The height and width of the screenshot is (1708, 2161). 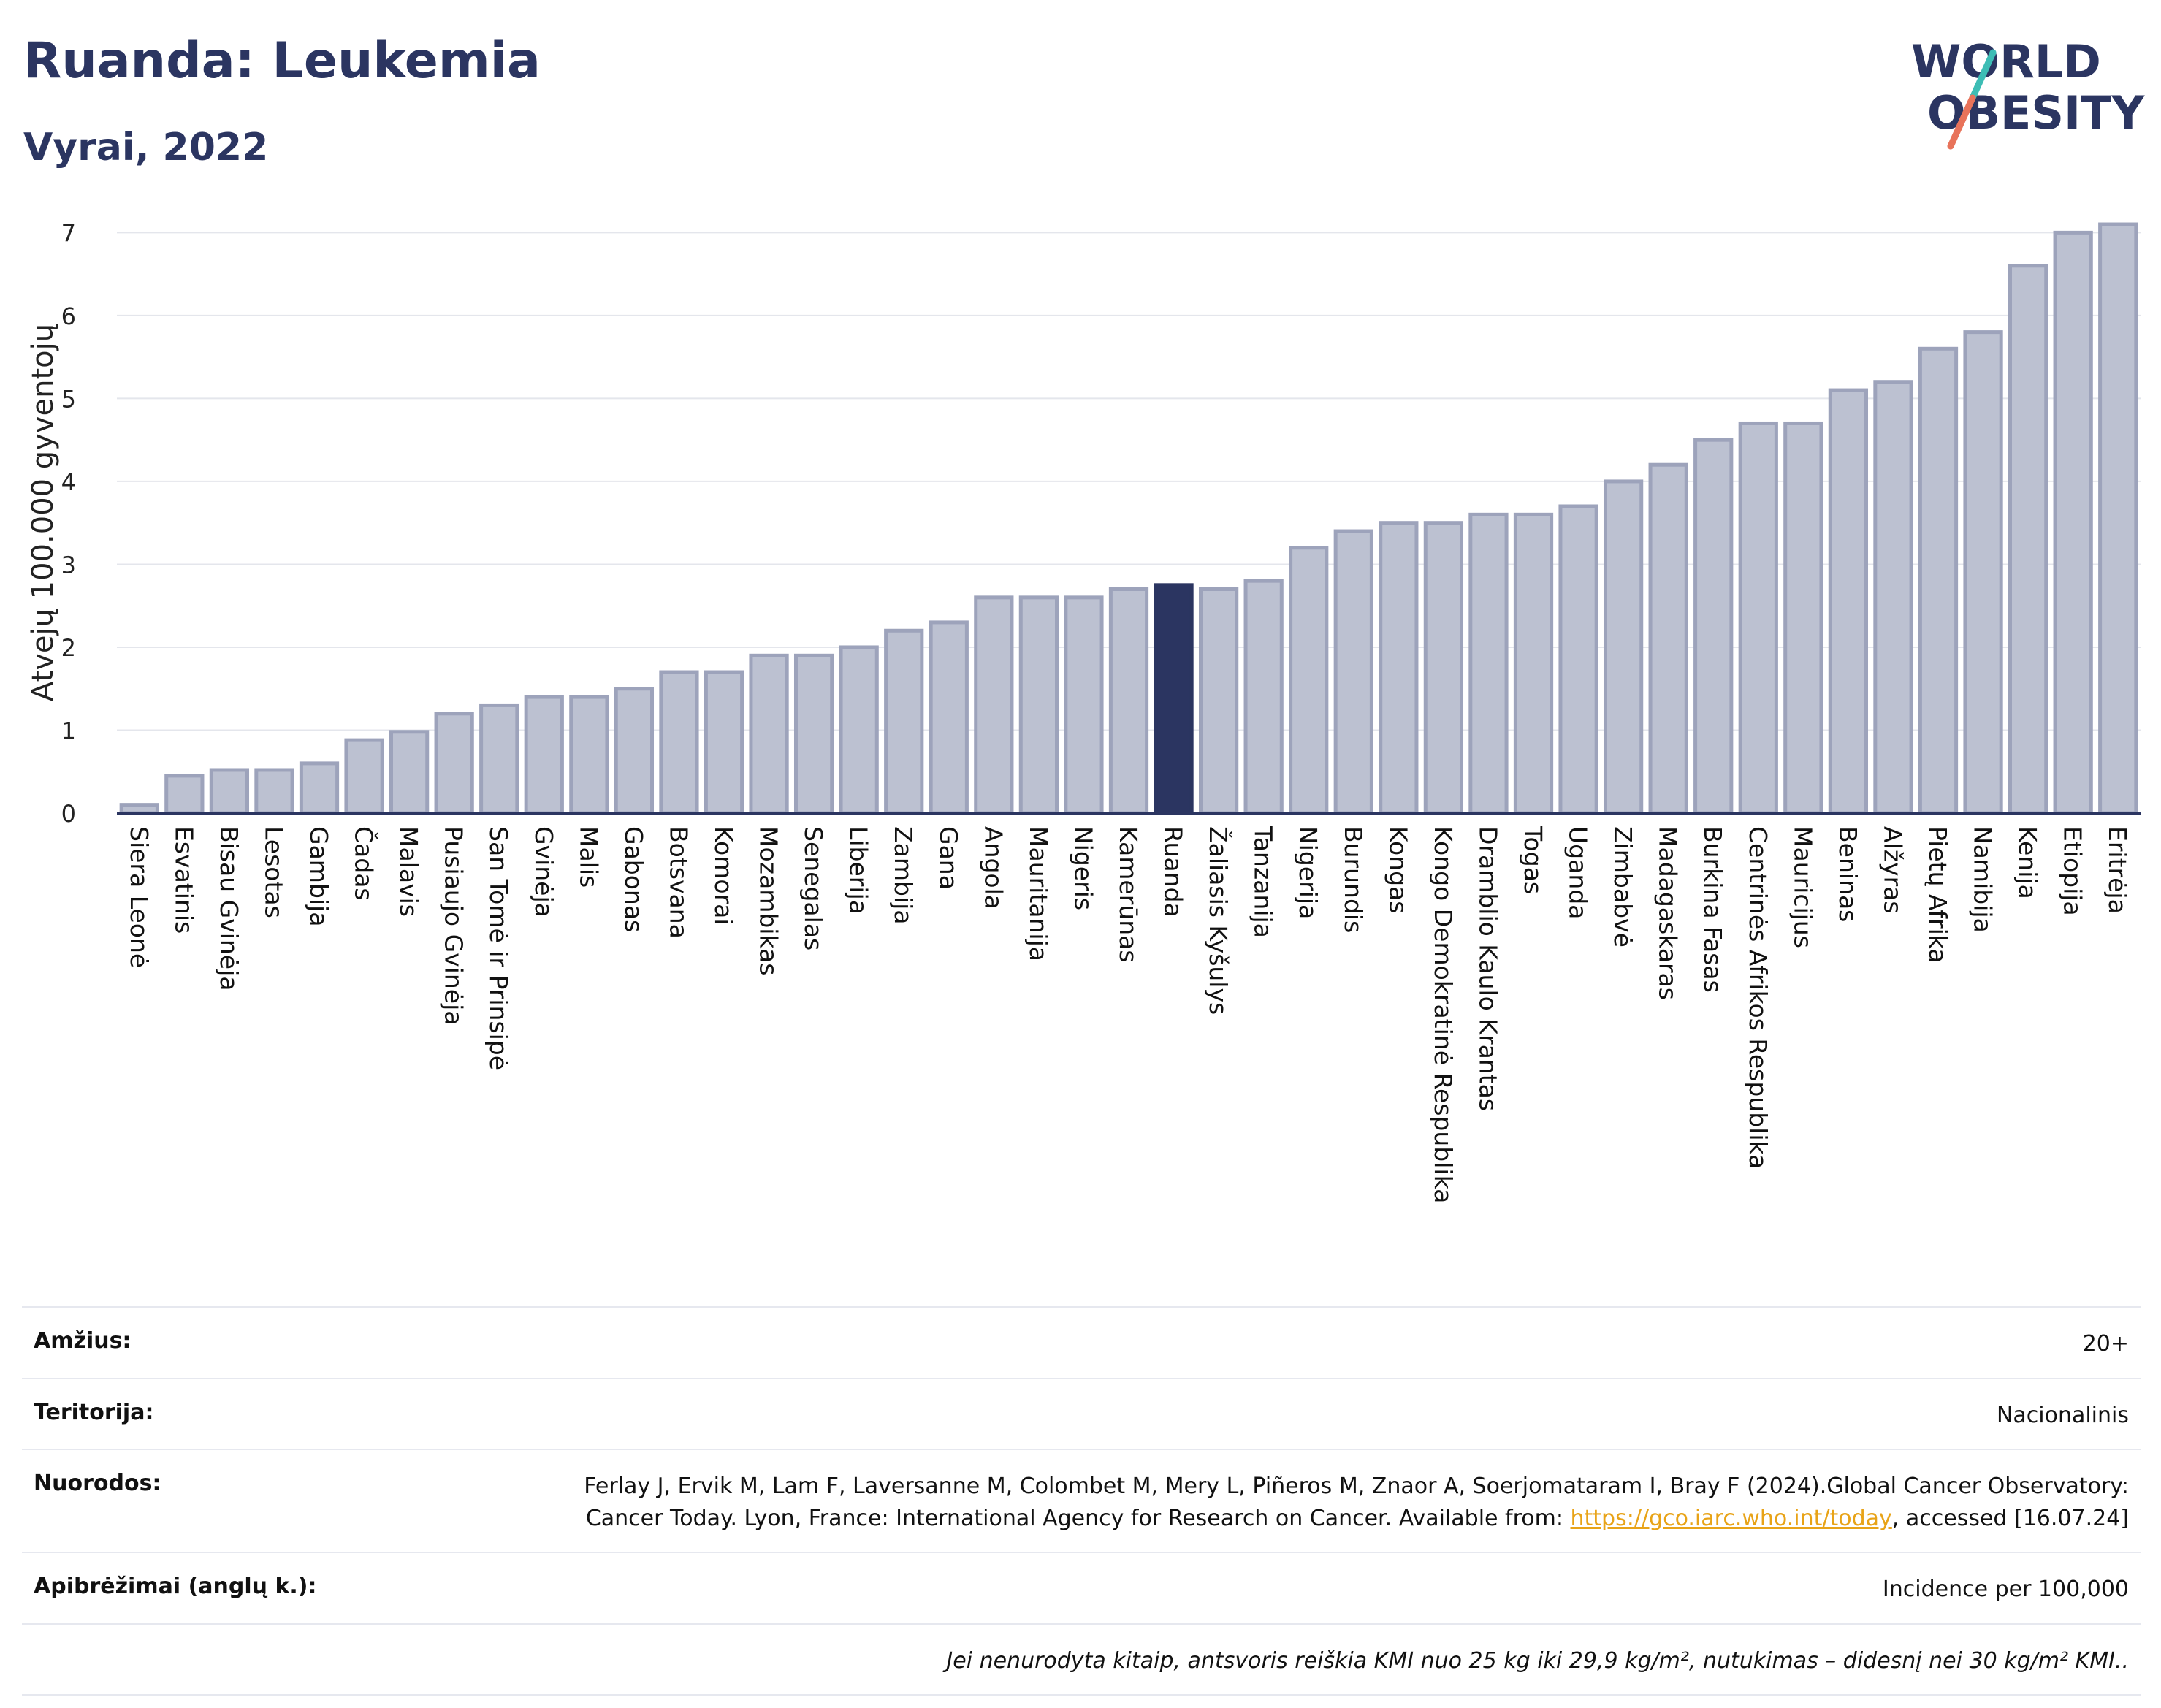 I want to click on x-tick-label: Namibija, so click(x=1983, y=879).